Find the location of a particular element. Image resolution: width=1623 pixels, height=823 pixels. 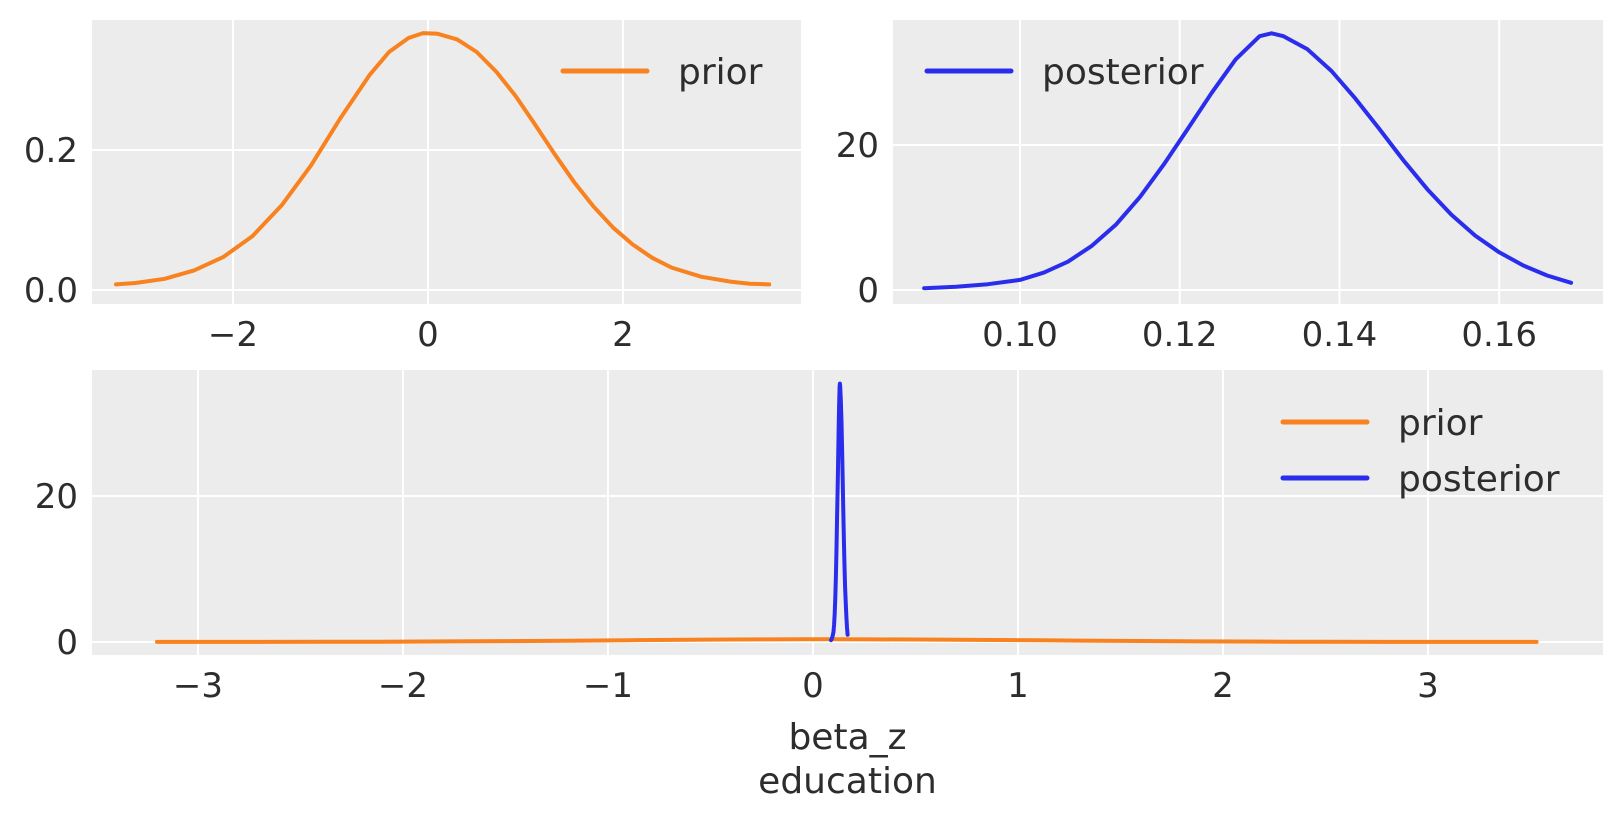

legend-upper-right: prior is located at coordinates (661, 72).